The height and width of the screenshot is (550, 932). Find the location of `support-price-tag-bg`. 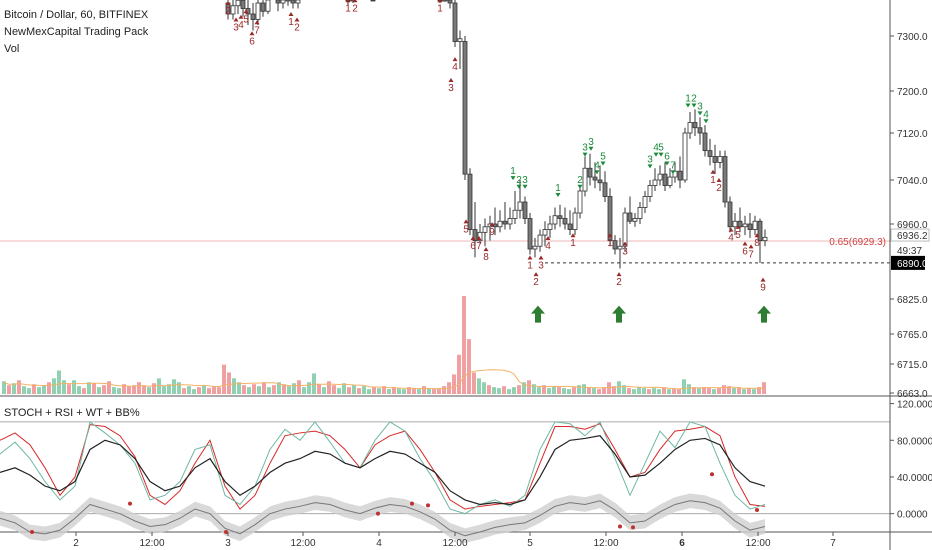

support-price-tag-bg is located at coordinates (908, 262).